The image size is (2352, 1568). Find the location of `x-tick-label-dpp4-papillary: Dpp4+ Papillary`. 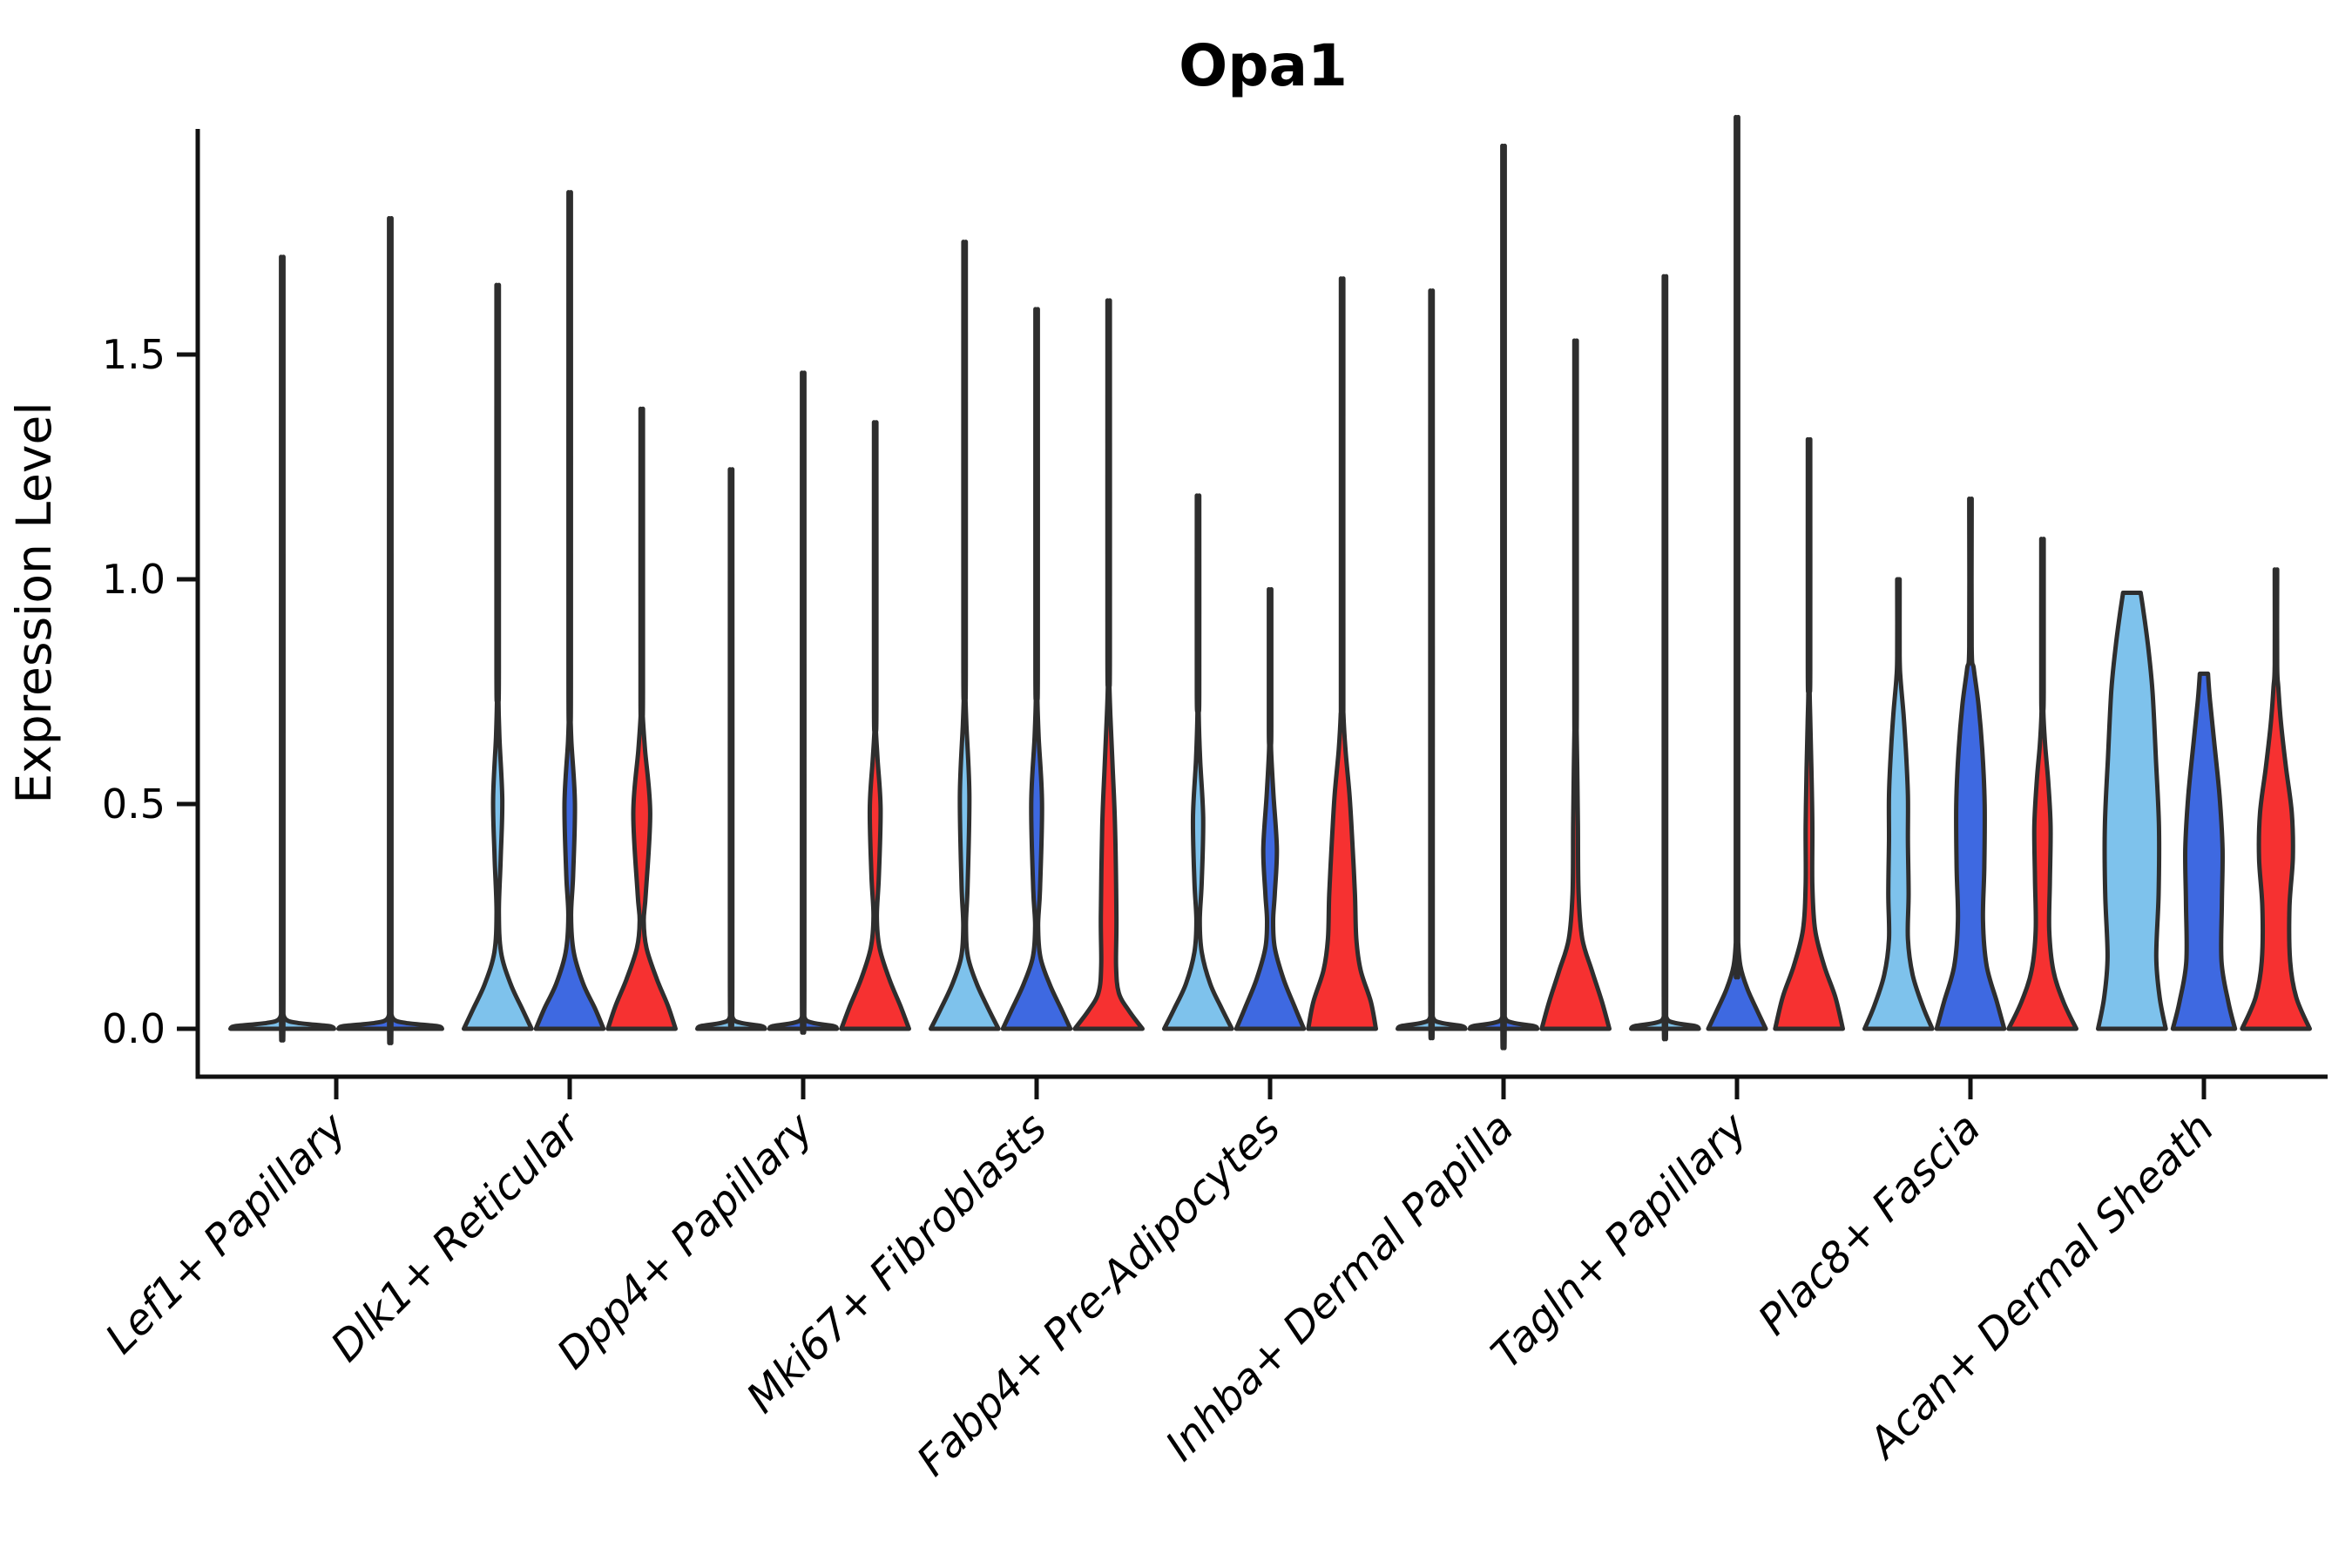

x-tick-label-dpp4-papillary: Dpp4+ Papillary is located at coordinates (685, 1241).